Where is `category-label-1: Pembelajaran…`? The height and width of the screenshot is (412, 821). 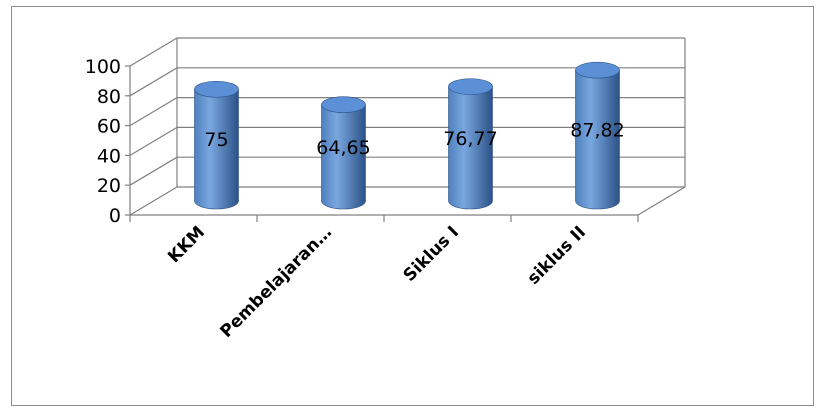 category-label-1: Pembelajaran… is located at coordinates (276, 281).